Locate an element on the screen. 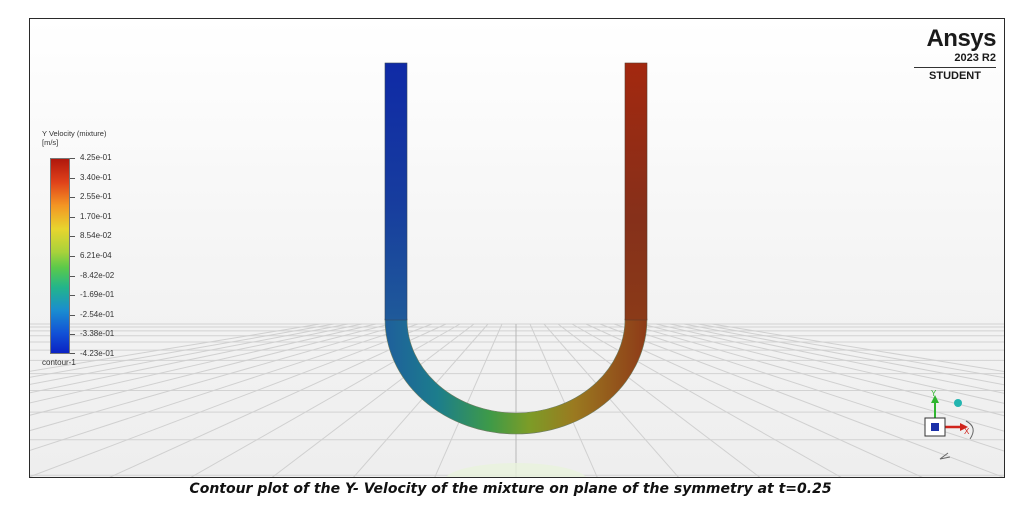 The width and height of the screenshot is (1021, 512). z-axis-marker is located at coordinates (935, 427).